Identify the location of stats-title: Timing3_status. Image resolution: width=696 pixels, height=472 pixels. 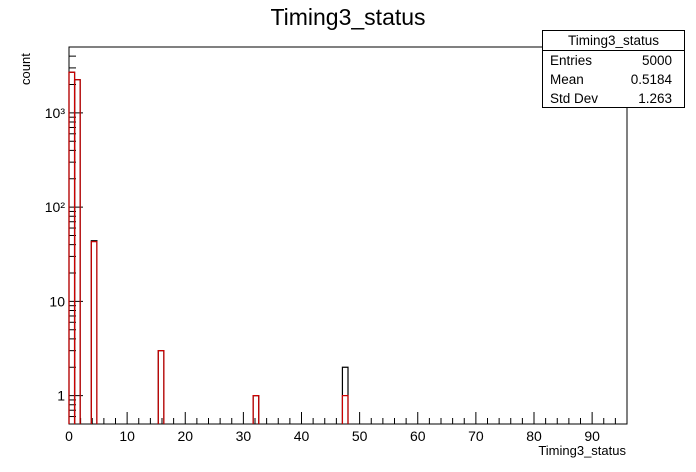
(613, 41).